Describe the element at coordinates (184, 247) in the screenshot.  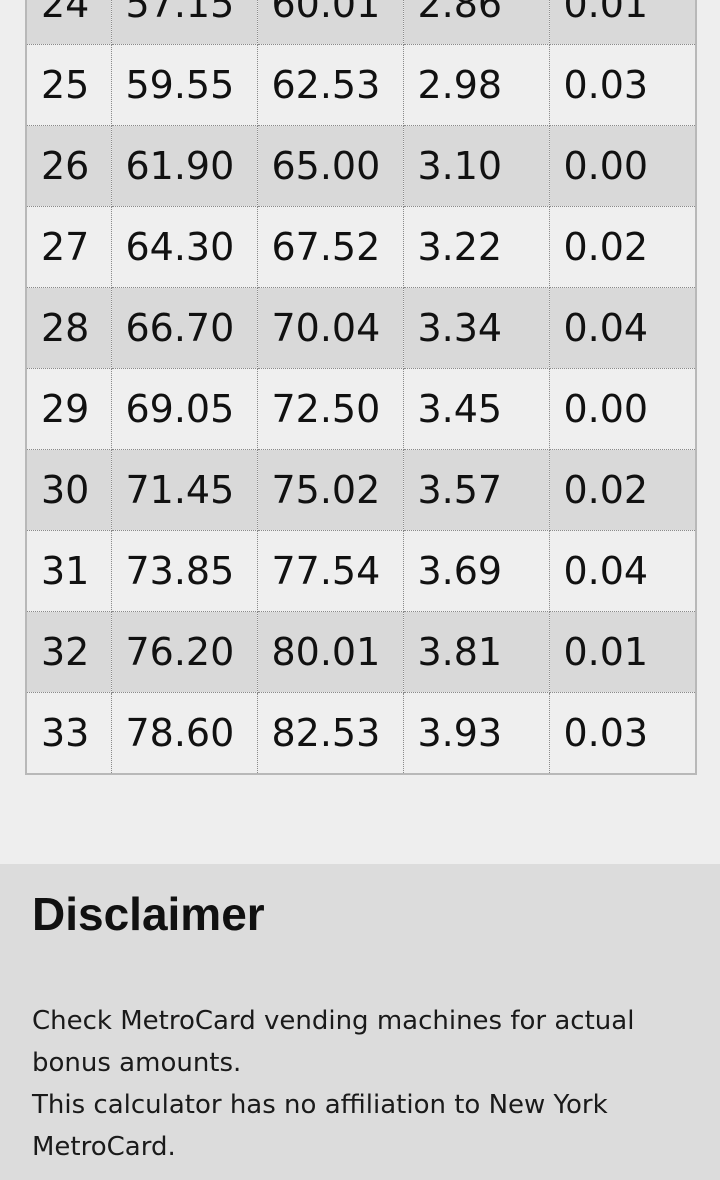
I see `table-cell: 64.30` at that location.